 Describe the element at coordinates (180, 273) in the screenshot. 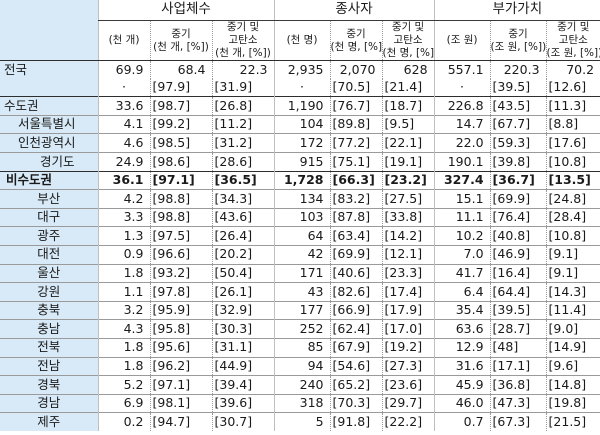

I see `table-cell: [93.2]` at that location.